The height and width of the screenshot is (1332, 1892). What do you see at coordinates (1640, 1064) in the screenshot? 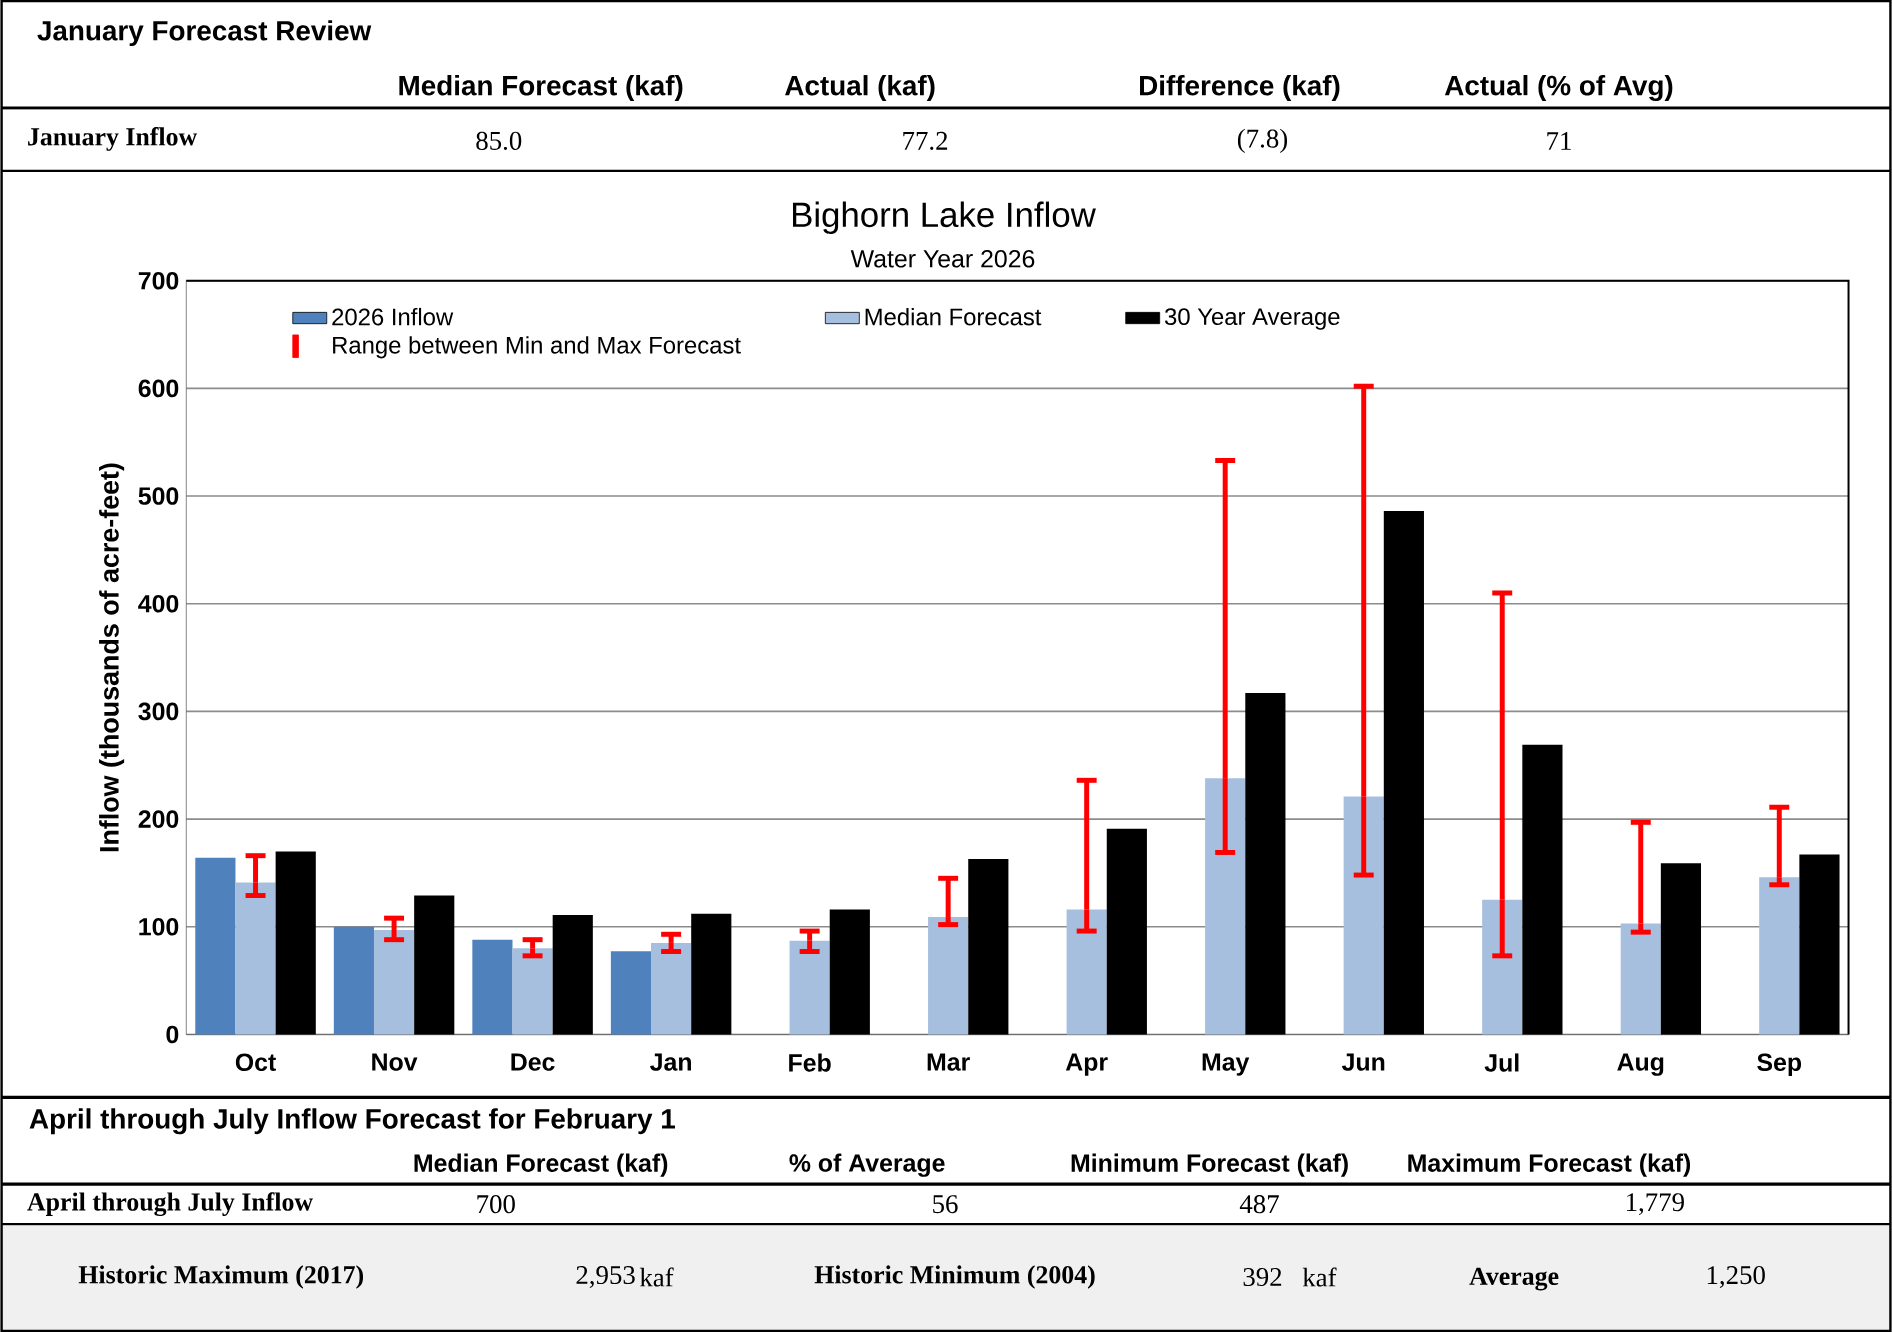
I see `x-tick-label: Aug` at bounding box center [1640, 1064].